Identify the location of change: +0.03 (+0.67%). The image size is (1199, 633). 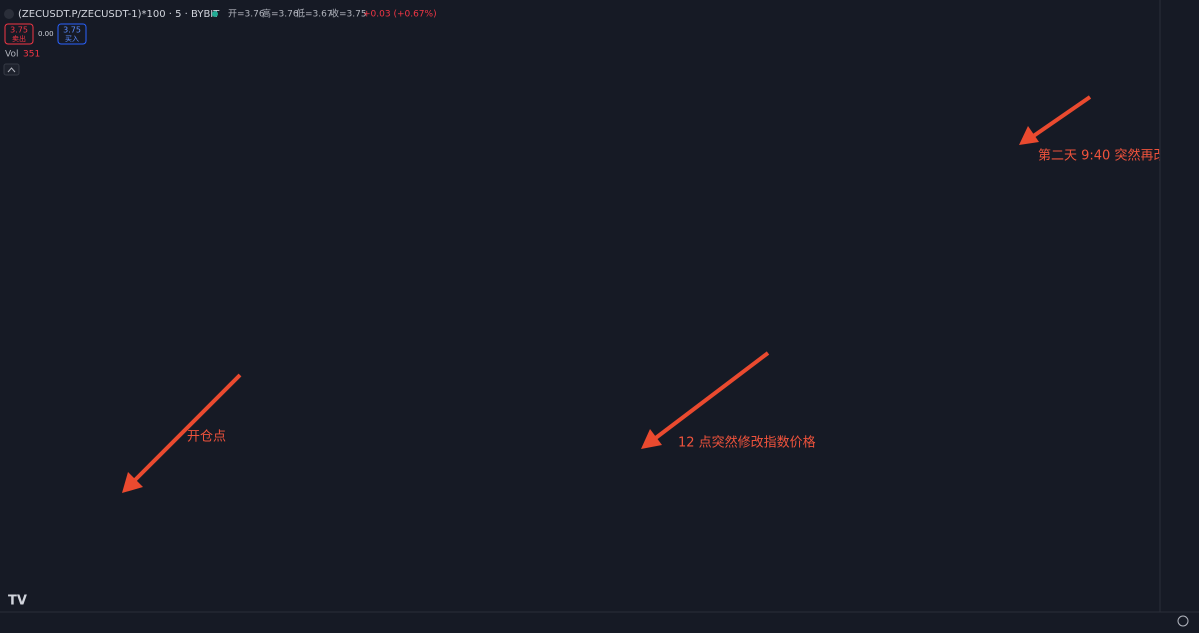
(400, 15).